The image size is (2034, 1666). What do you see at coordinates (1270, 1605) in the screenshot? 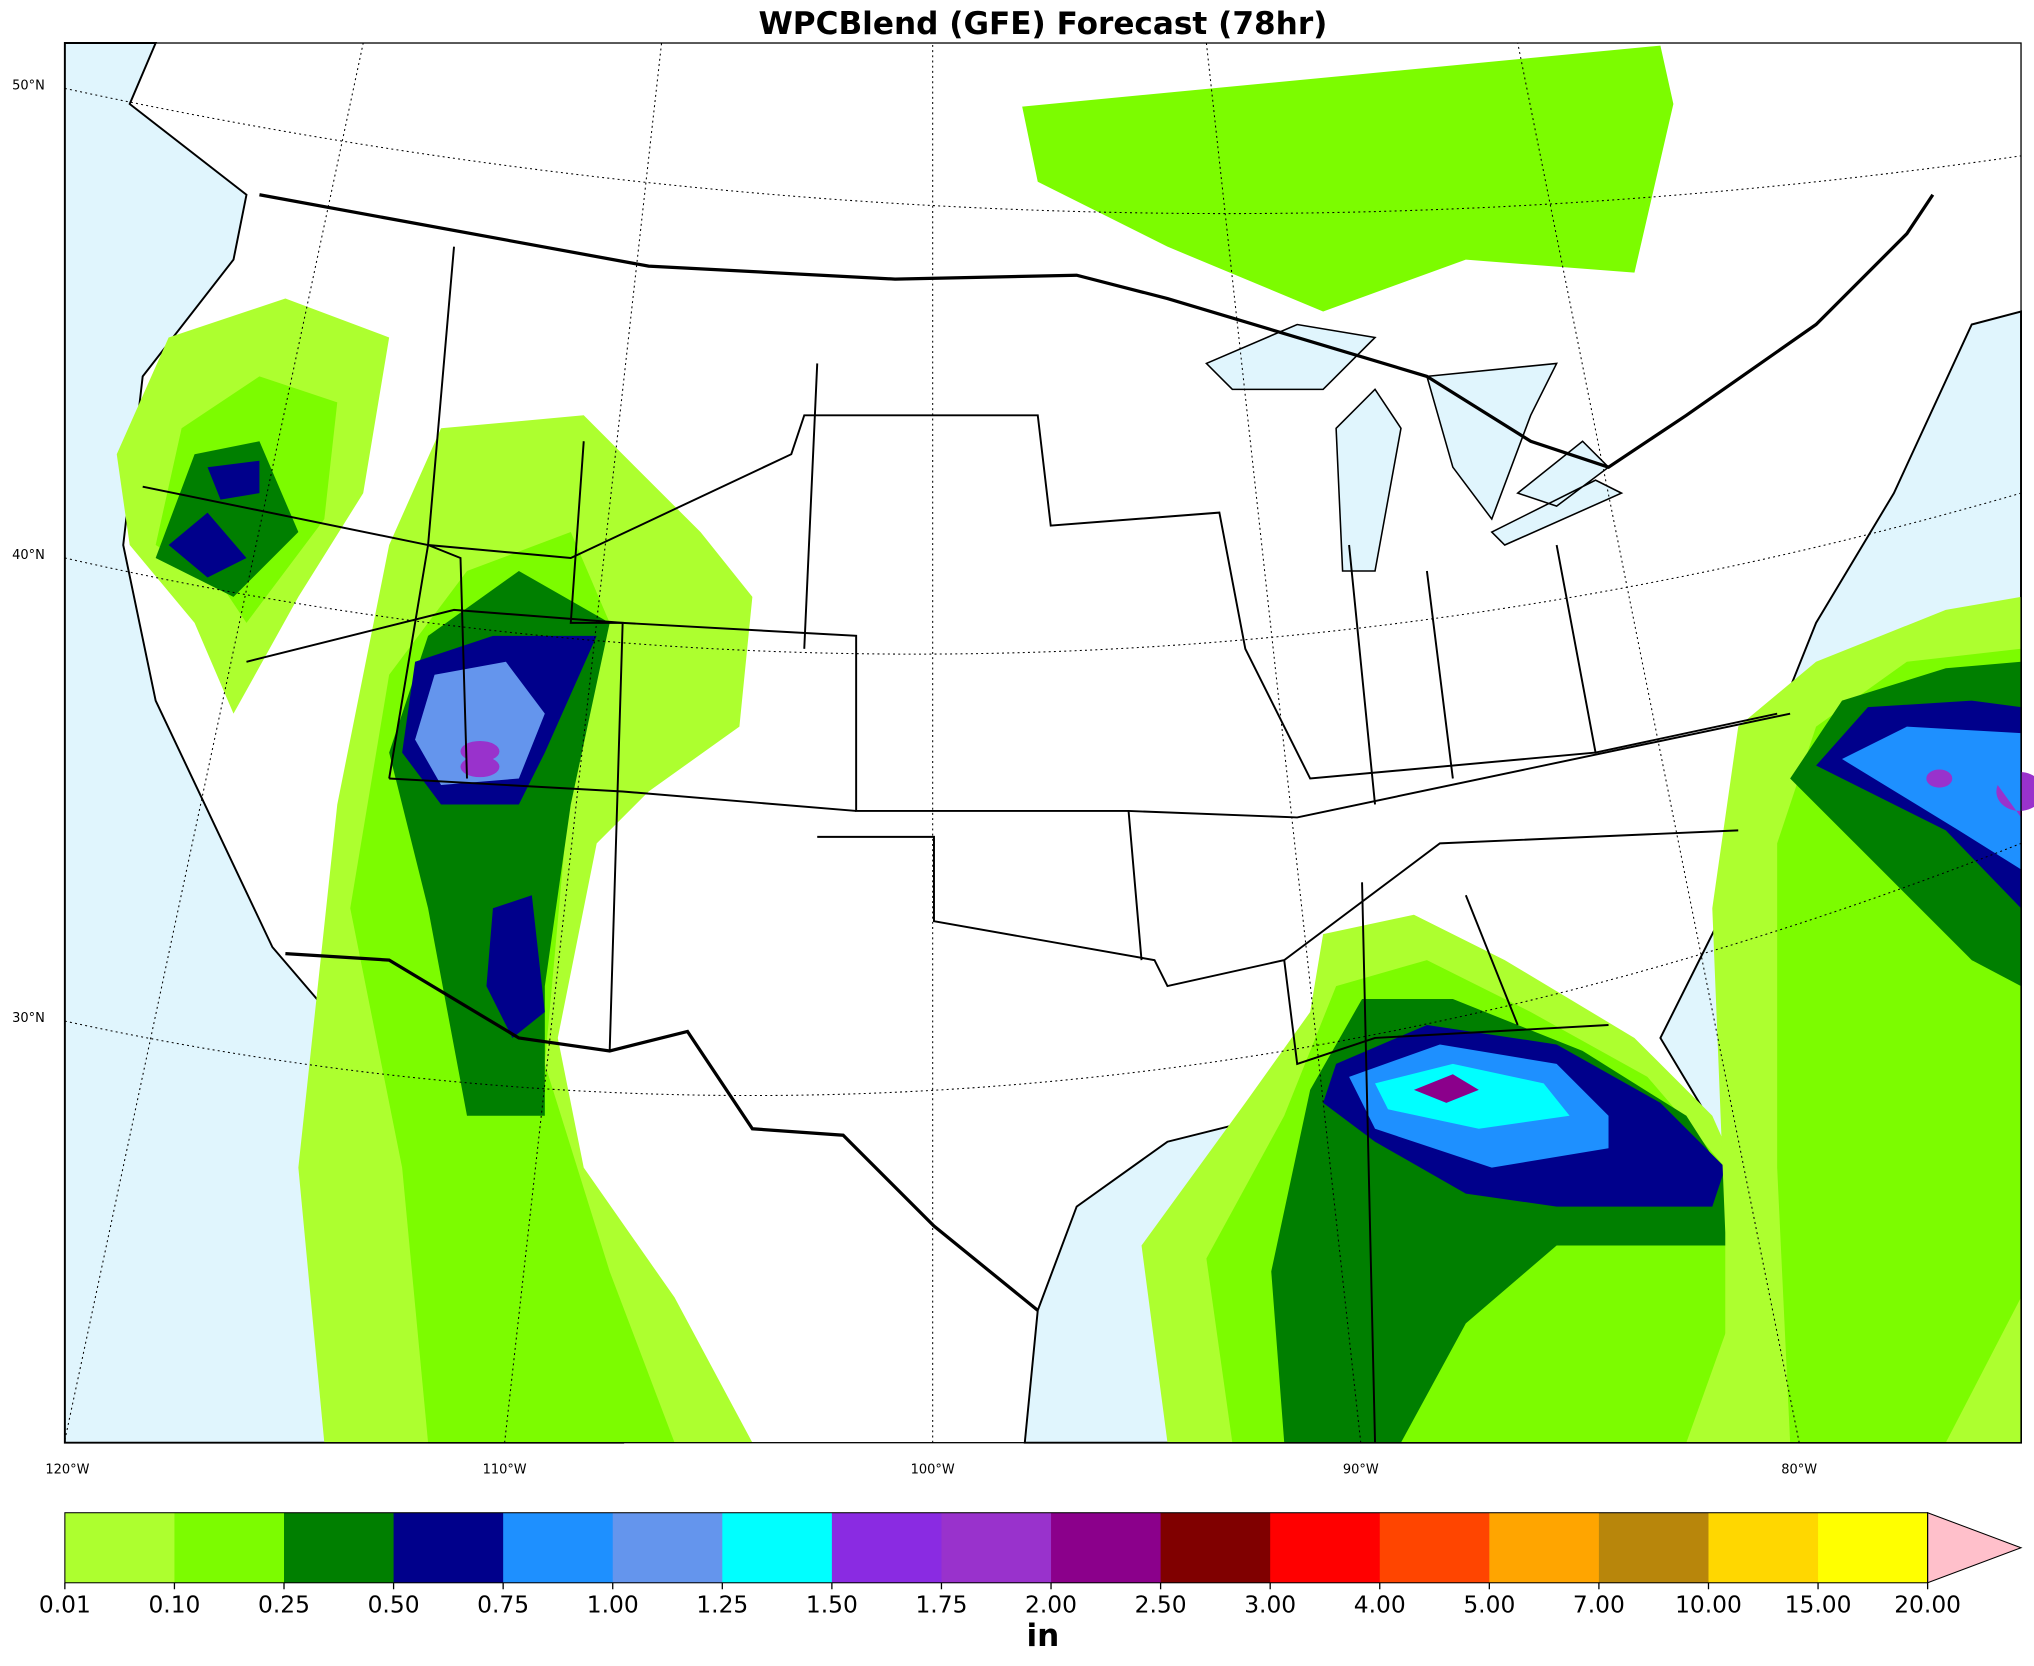
I see `colorbar-tick-label: 3.00` at bounding box center [1270, 1605].